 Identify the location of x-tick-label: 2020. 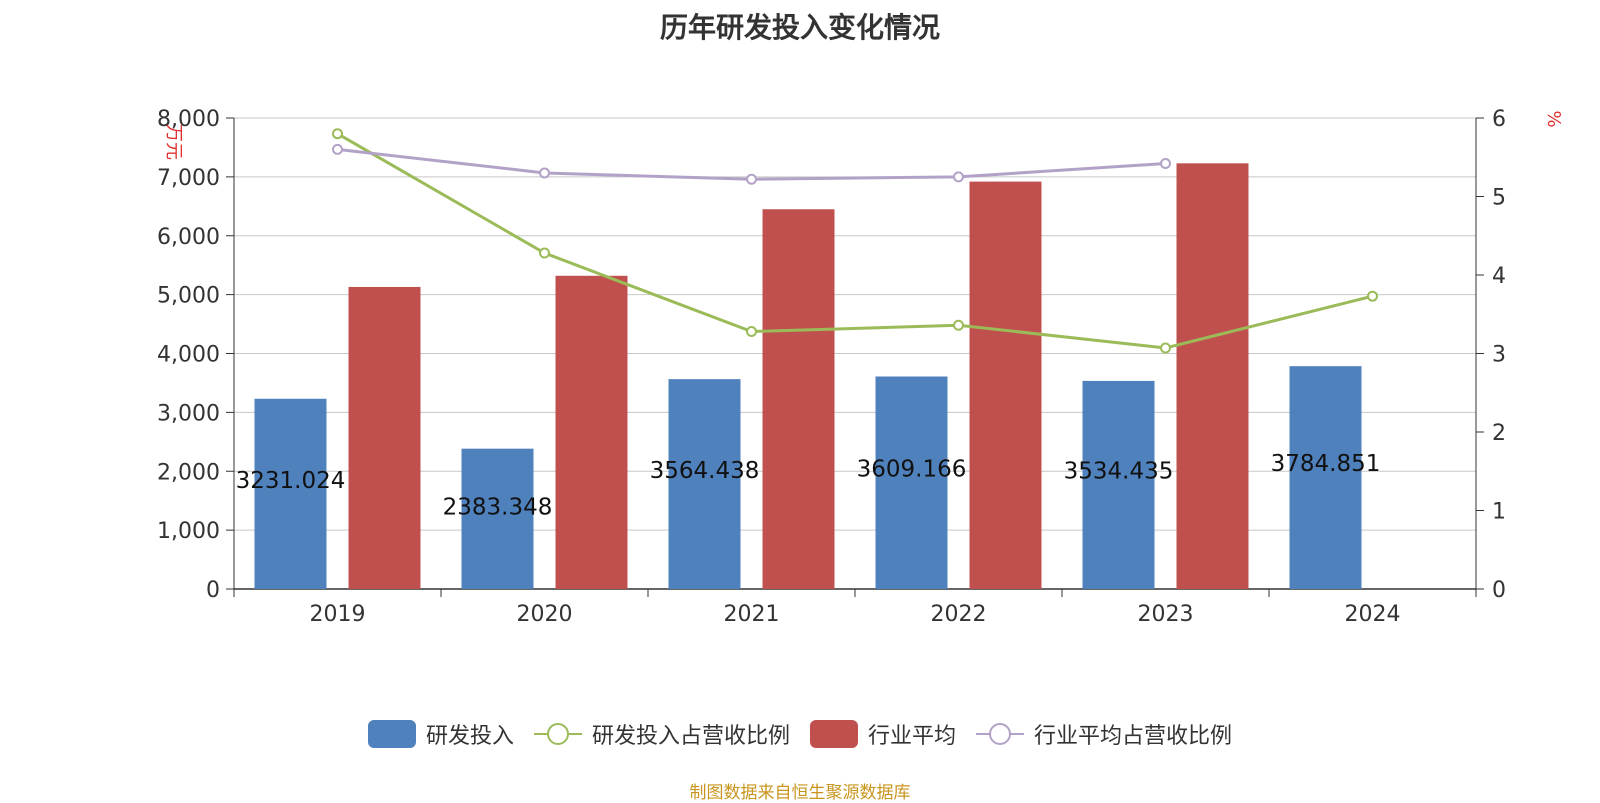
(545, 614).